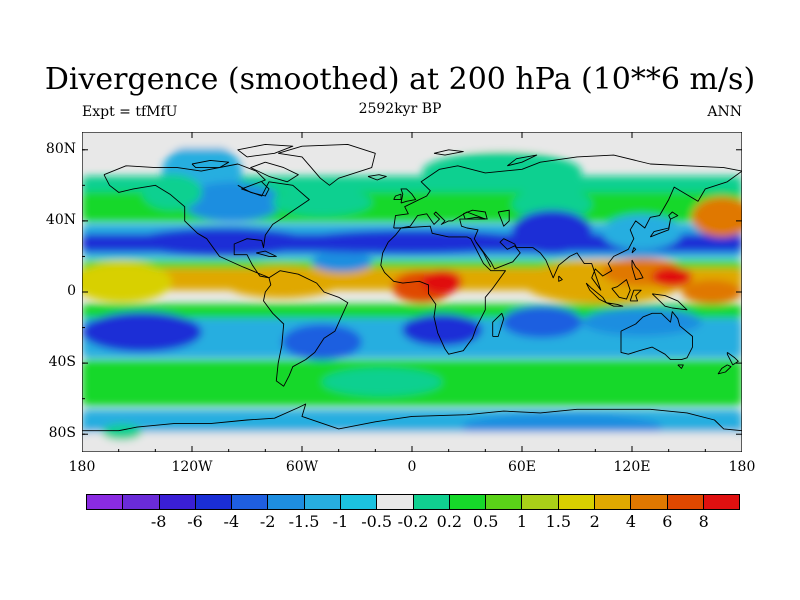 The image size is (800, 600). Describe the element at coordinates (71, 291) in the screenshot. I see `y-tick-label: 0` at that location.